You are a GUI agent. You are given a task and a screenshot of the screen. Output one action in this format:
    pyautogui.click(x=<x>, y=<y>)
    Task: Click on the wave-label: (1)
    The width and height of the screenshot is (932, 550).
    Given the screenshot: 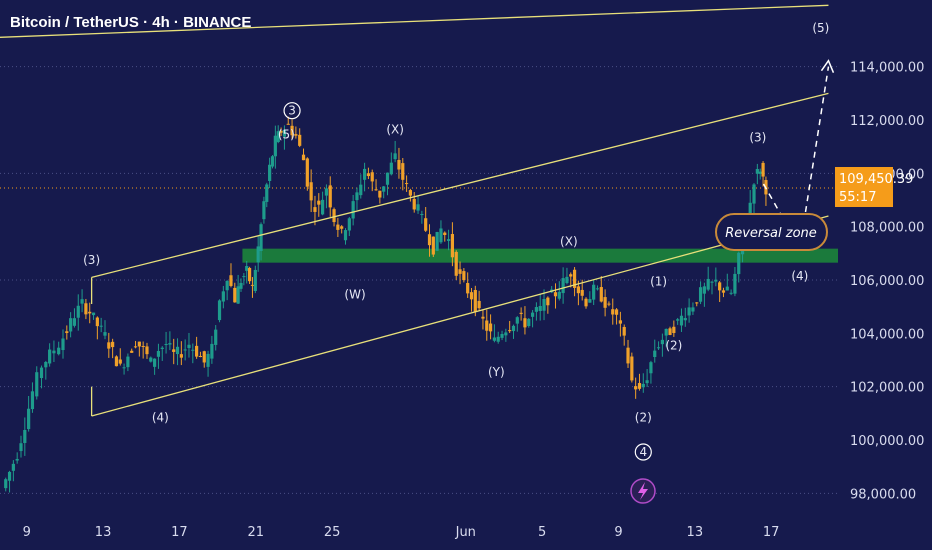 What is the action you would take?
    pyautogui.click(x=658, y=281)
    